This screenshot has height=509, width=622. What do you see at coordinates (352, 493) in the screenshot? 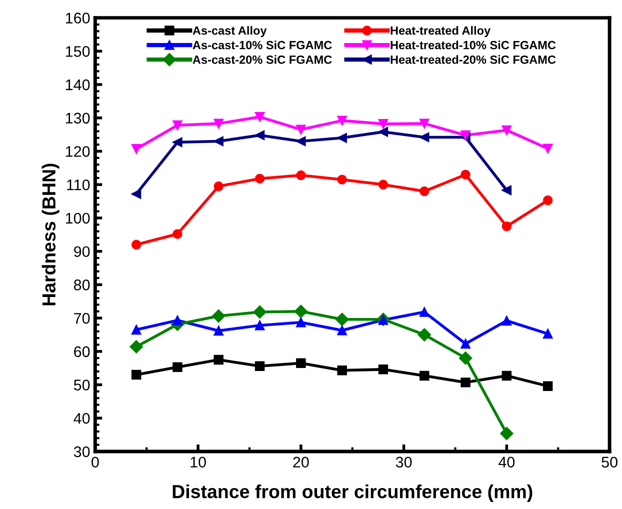
I see `x-axis-title: Distance from outer circumference (mm)` at bounding box center [352, 493].